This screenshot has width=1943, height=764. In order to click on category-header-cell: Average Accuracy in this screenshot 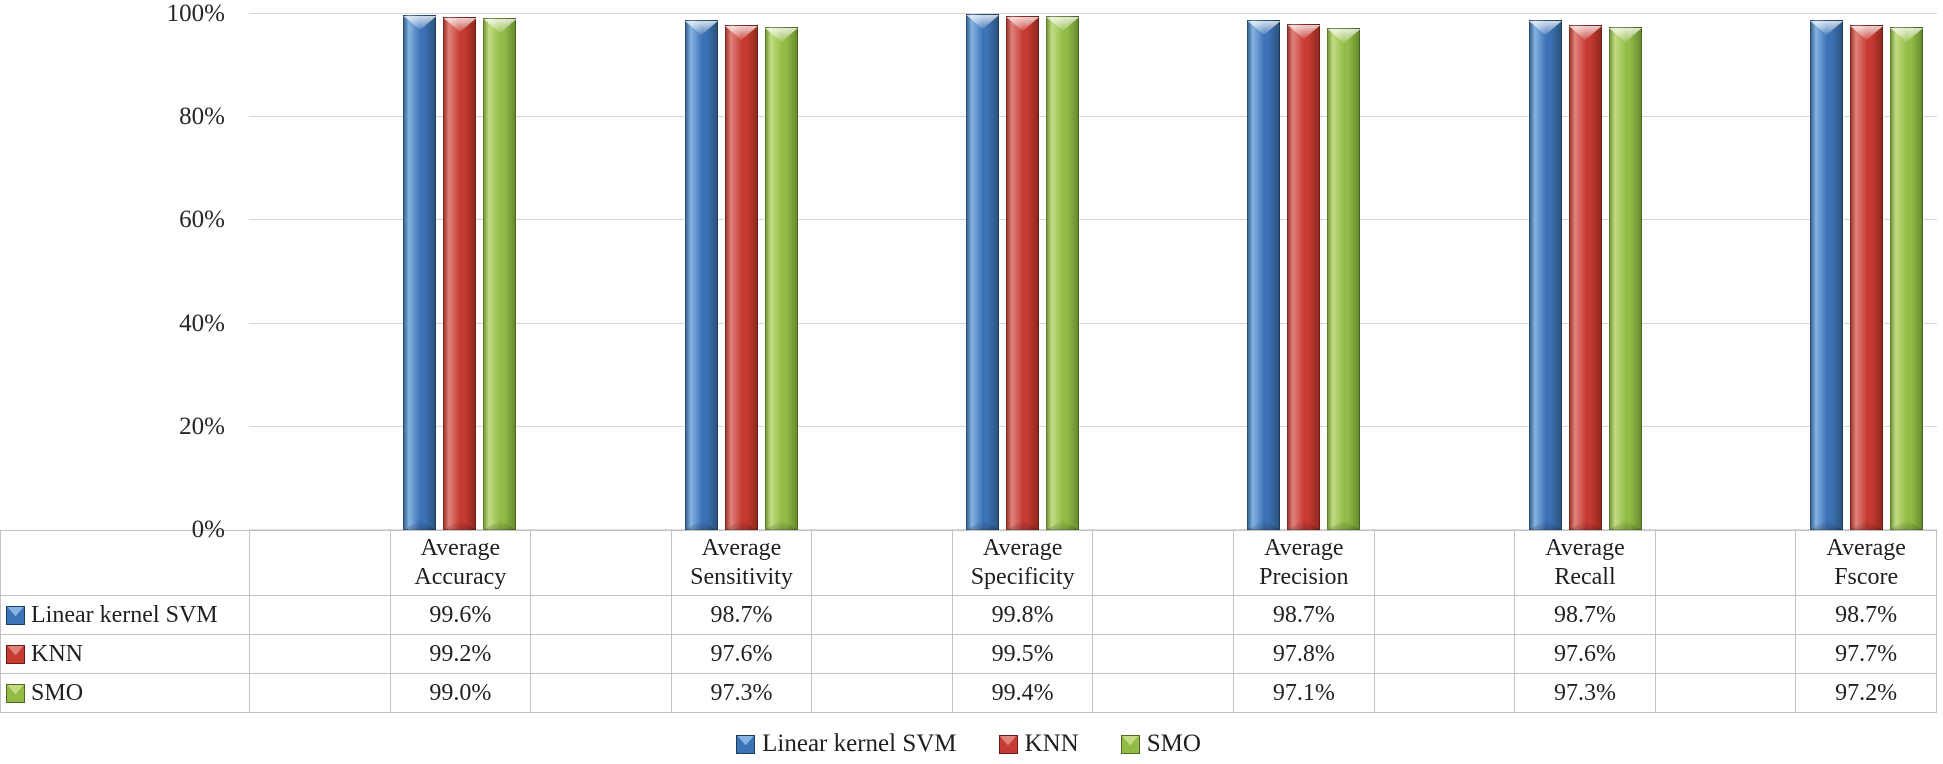, I will do `click(460, 563)`.